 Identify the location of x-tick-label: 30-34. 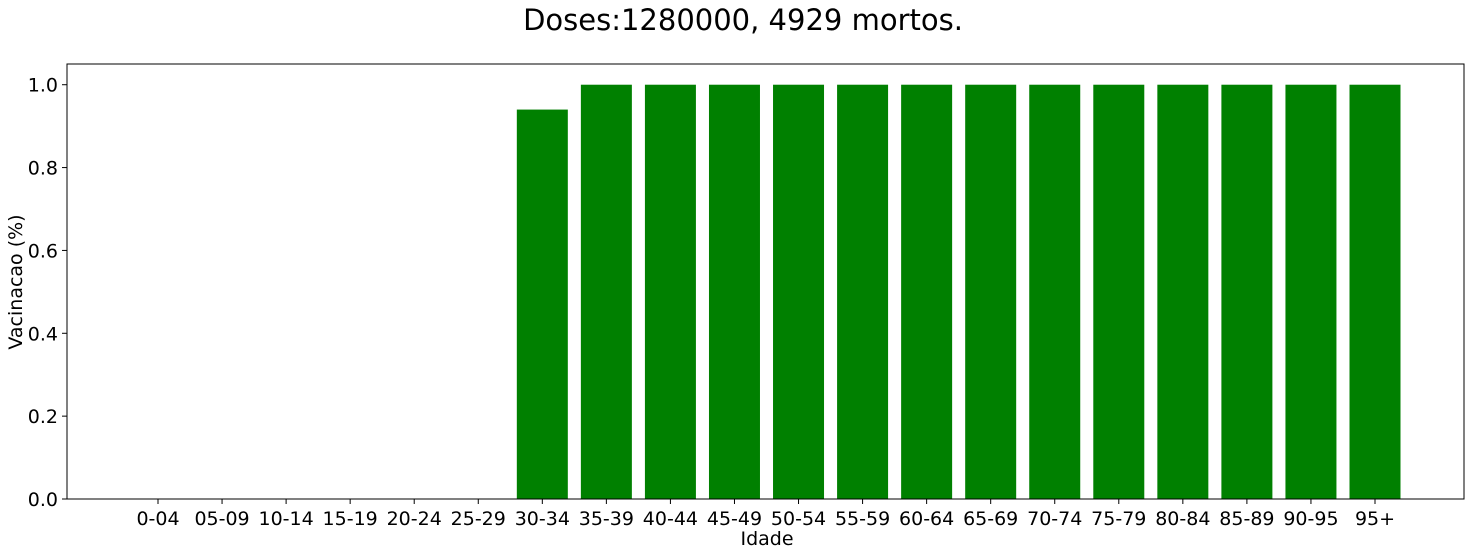
(542, 519).